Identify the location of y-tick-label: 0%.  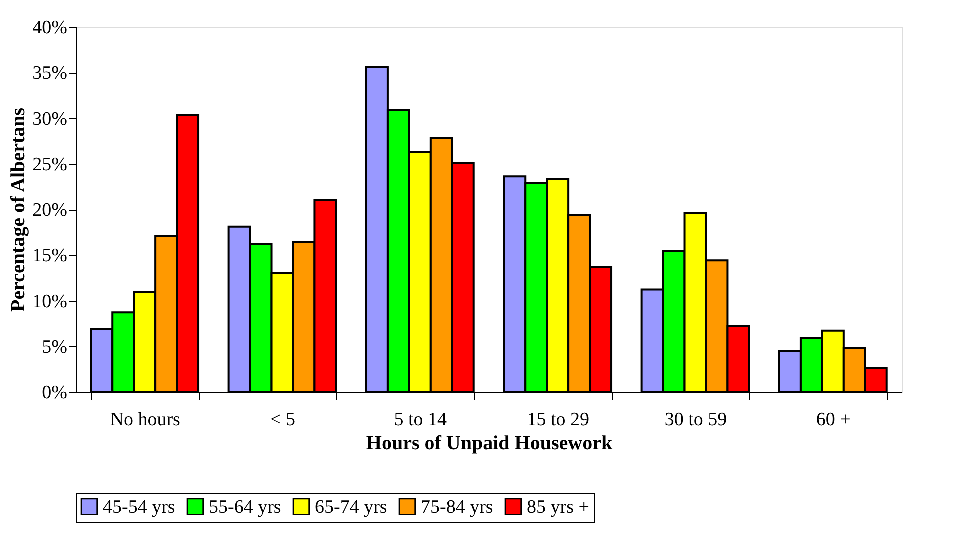
(55, 393).